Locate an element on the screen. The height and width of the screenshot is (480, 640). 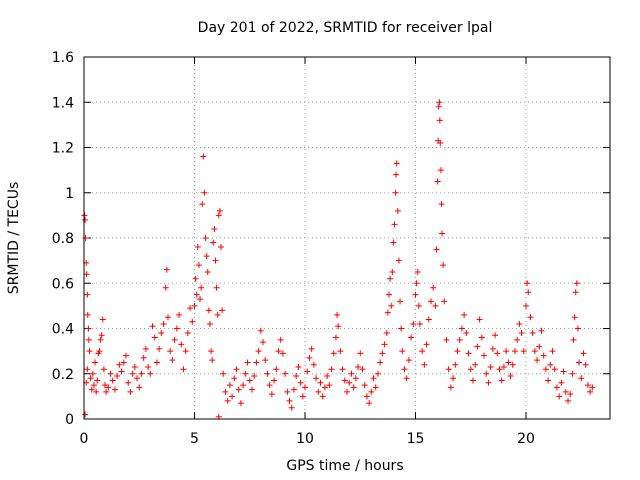
x-tick-label: 5 is located at coordinates (194, 439).